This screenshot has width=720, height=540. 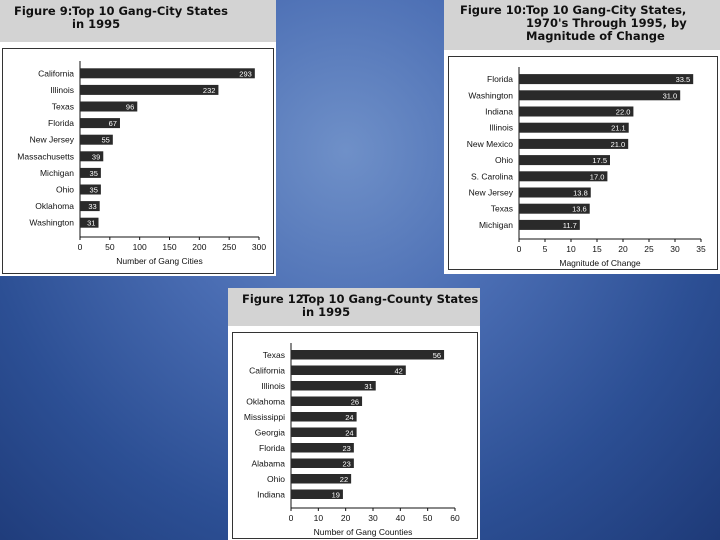 What do you see at coordinates (597, 249) in the screenshot?
I see `x-tick-label: 15` at bounding box center [597, 249].